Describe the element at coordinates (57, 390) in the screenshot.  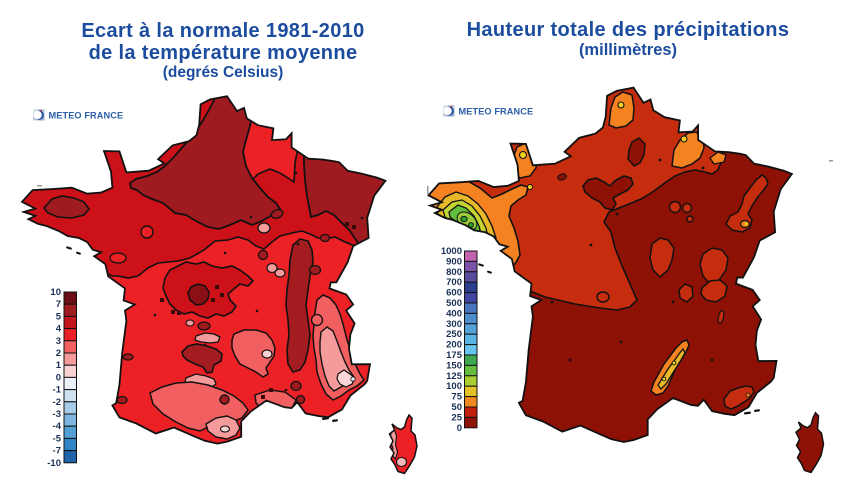
I see `svg-text: -1` at that location.